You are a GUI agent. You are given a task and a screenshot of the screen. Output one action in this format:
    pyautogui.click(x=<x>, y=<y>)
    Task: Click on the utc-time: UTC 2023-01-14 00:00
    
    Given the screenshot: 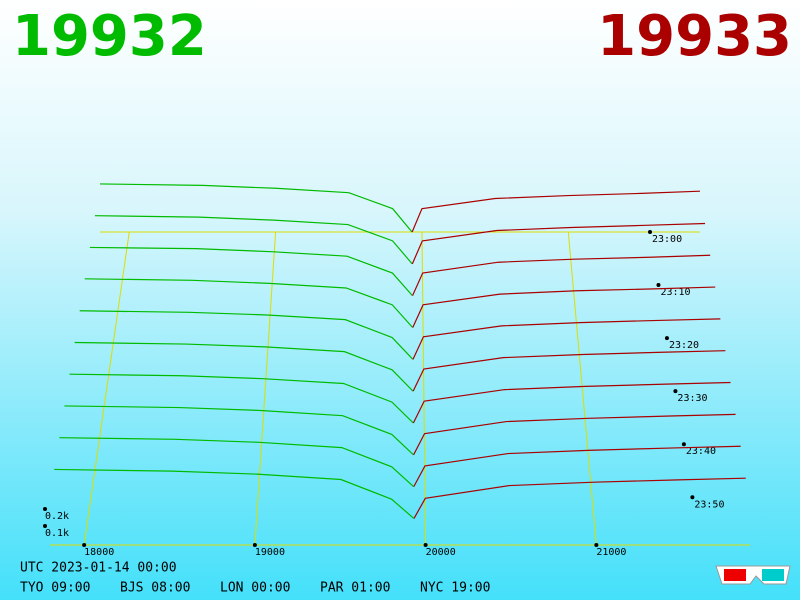 What is the action you would take?
    pyautogui.click(x=98, y=568)
    